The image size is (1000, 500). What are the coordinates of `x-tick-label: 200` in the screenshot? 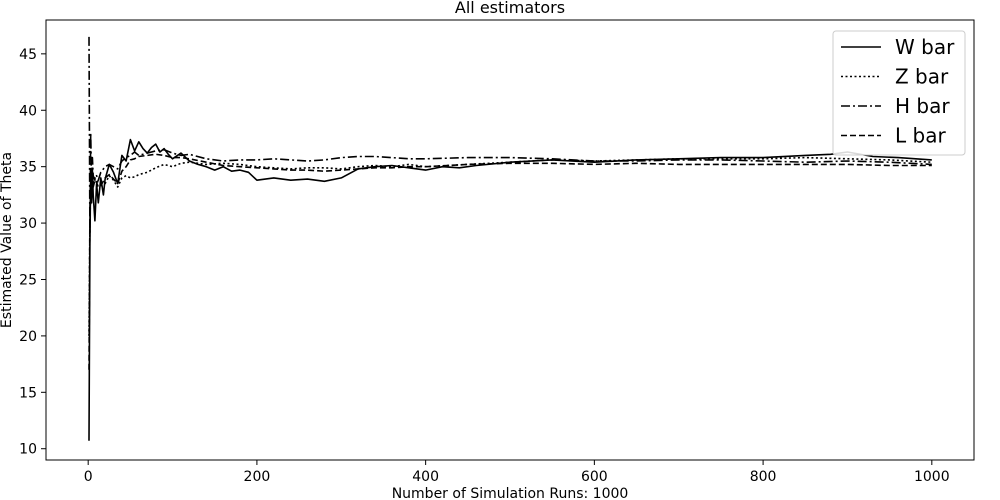 It's located at (257, 477).